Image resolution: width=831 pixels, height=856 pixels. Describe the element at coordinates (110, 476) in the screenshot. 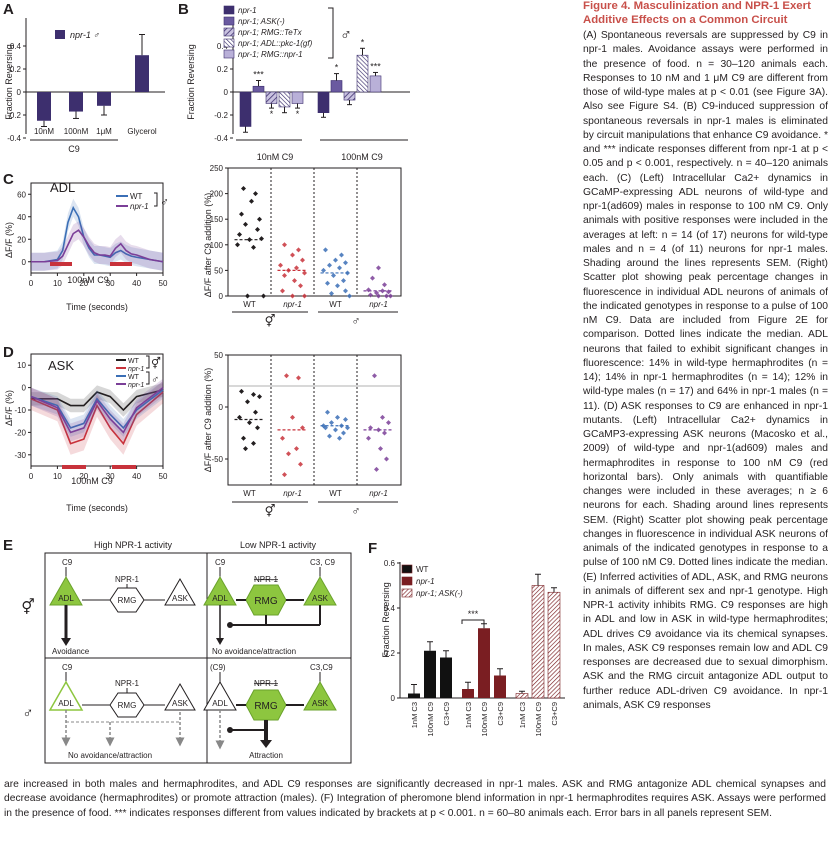

I see `d-lines-xtick: 30` at that location.